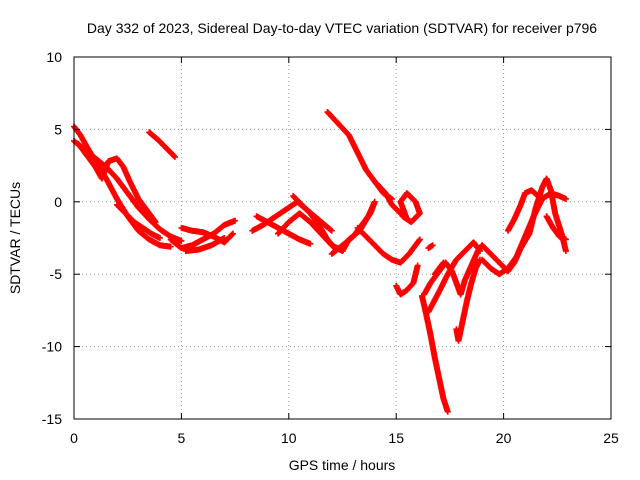 The image size is (640, 480). What do you see at coordinates (54, 57) in the screenshot?
I see `y-tick-label: 10` at bounding box center [54, 57].